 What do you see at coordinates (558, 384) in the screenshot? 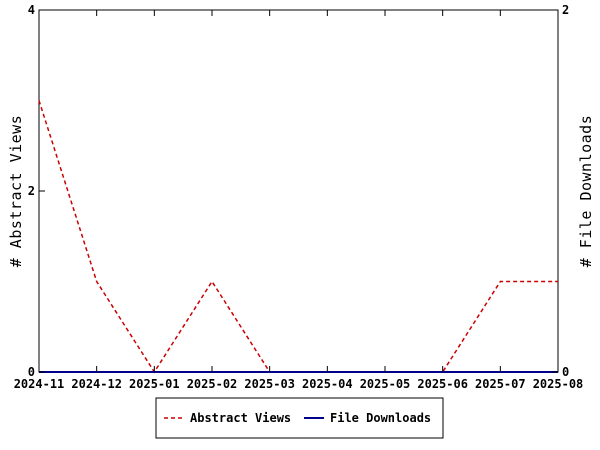
I see `x-tick-label: 2025-08` at bounding box center [558, 384].